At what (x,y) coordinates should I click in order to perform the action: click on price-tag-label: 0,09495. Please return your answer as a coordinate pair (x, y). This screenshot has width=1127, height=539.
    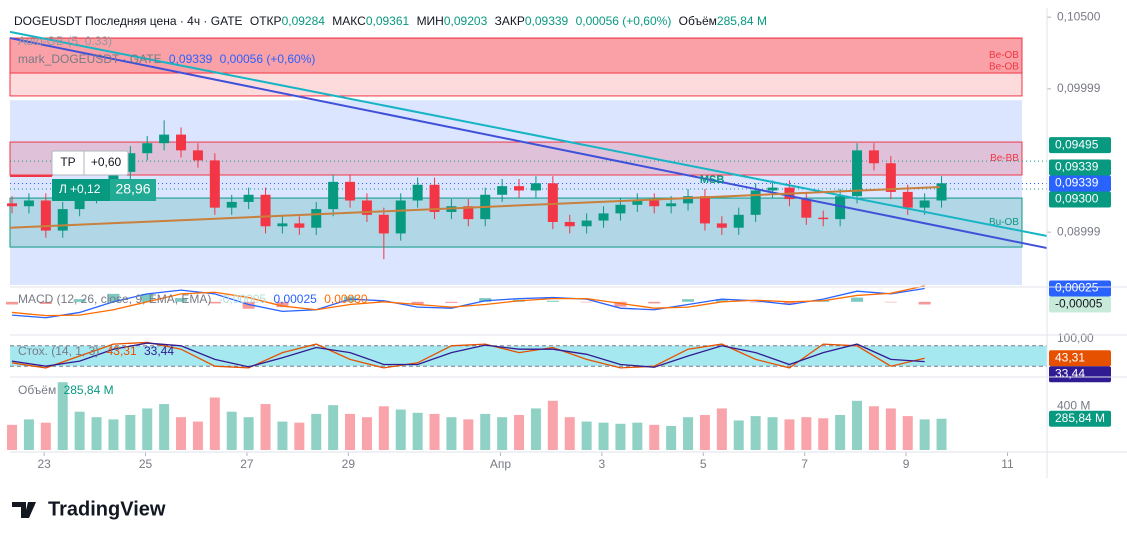
    Looking at the image, I should click on (1077, 144).